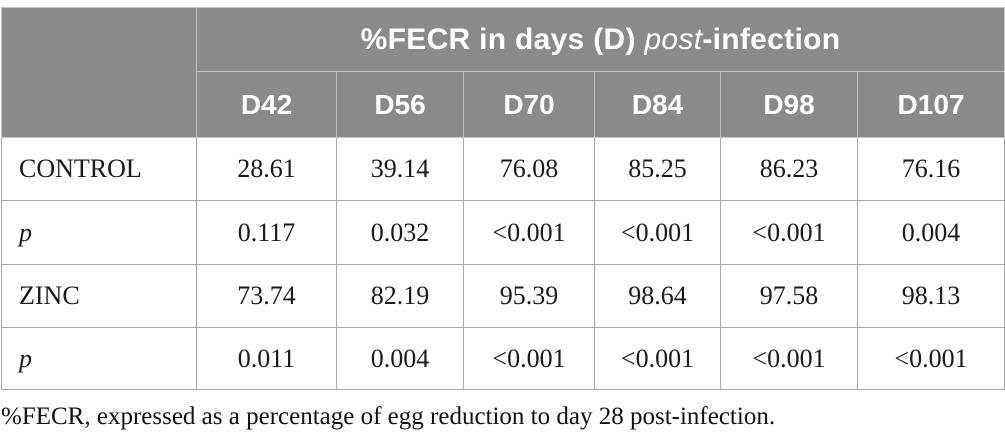 Image resolution: width=1005 pixels, height=446 pixels. Describe the element at coordinates (657, 104) in the screenshot. I see `column-header-d84: D84` at that location.